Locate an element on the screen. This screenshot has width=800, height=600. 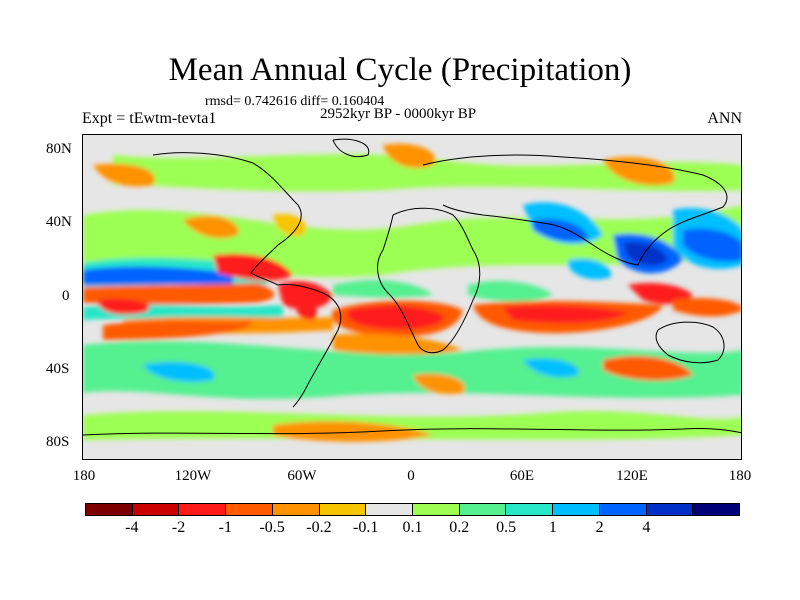
colorbar-label: -0.5 is located at coordinates (272, 527).